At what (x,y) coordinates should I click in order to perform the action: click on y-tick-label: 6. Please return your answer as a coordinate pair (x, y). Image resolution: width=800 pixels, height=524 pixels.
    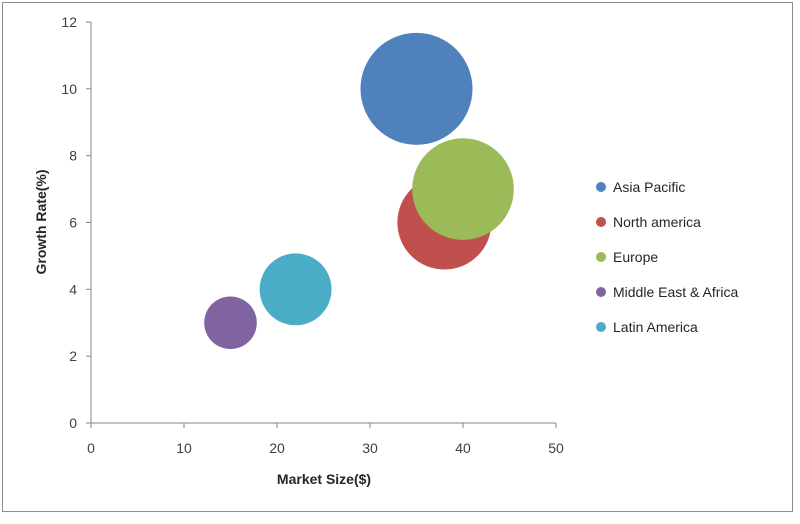
    Looking at the image, I should click on (73, 223).